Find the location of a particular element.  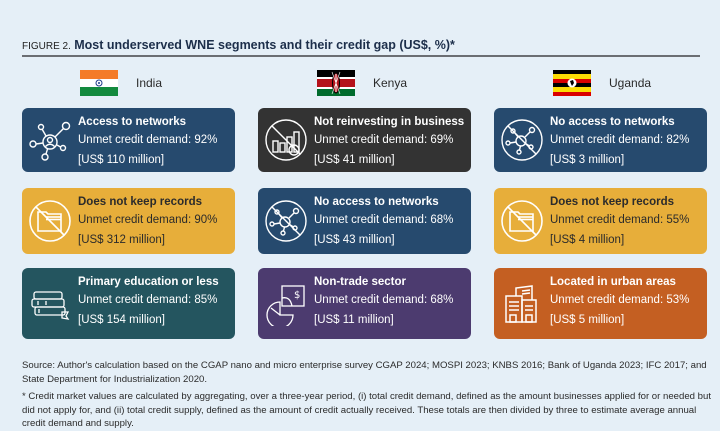

kenya-flag-icon is located at coordinates (336, 83).